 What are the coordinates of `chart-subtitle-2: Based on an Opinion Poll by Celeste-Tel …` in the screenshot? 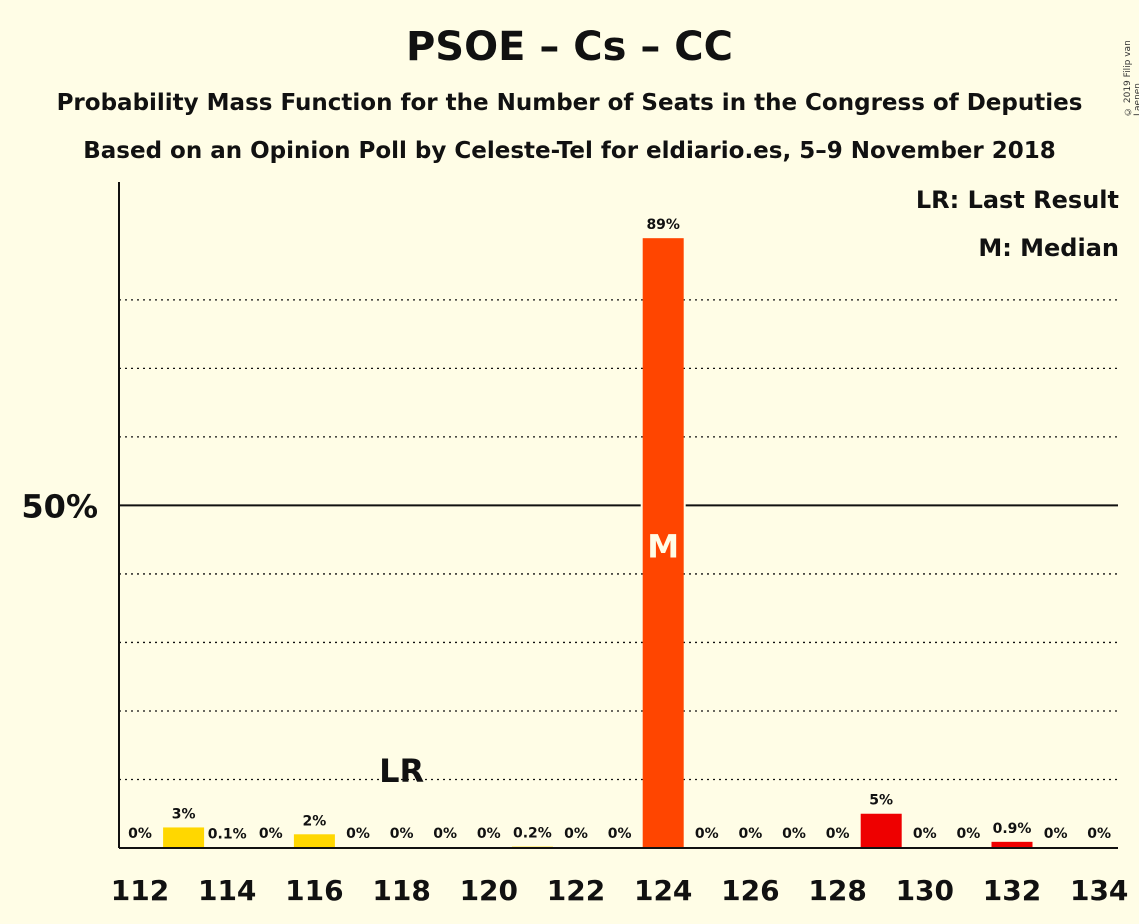 It's located at (569, 151).